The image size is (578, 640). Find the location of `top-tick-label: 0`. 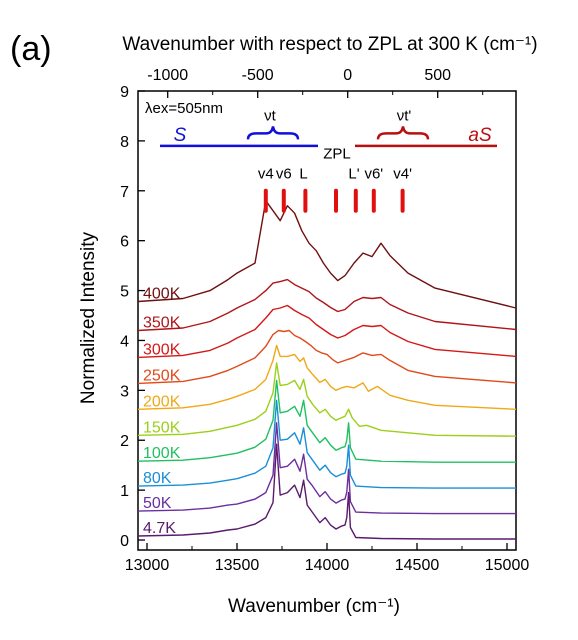

top-tick-label: 0 is located at coordinates (347, 75).